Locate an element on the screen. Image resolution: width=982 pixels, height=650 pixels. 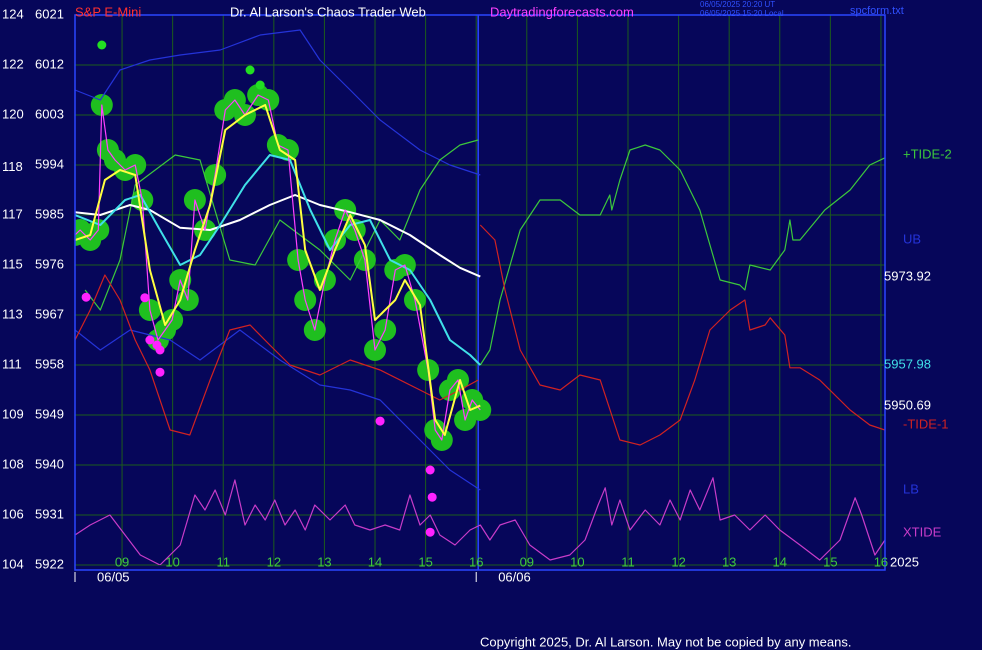
symbol: S&P E-Mini is located at coordinates (108, 11).